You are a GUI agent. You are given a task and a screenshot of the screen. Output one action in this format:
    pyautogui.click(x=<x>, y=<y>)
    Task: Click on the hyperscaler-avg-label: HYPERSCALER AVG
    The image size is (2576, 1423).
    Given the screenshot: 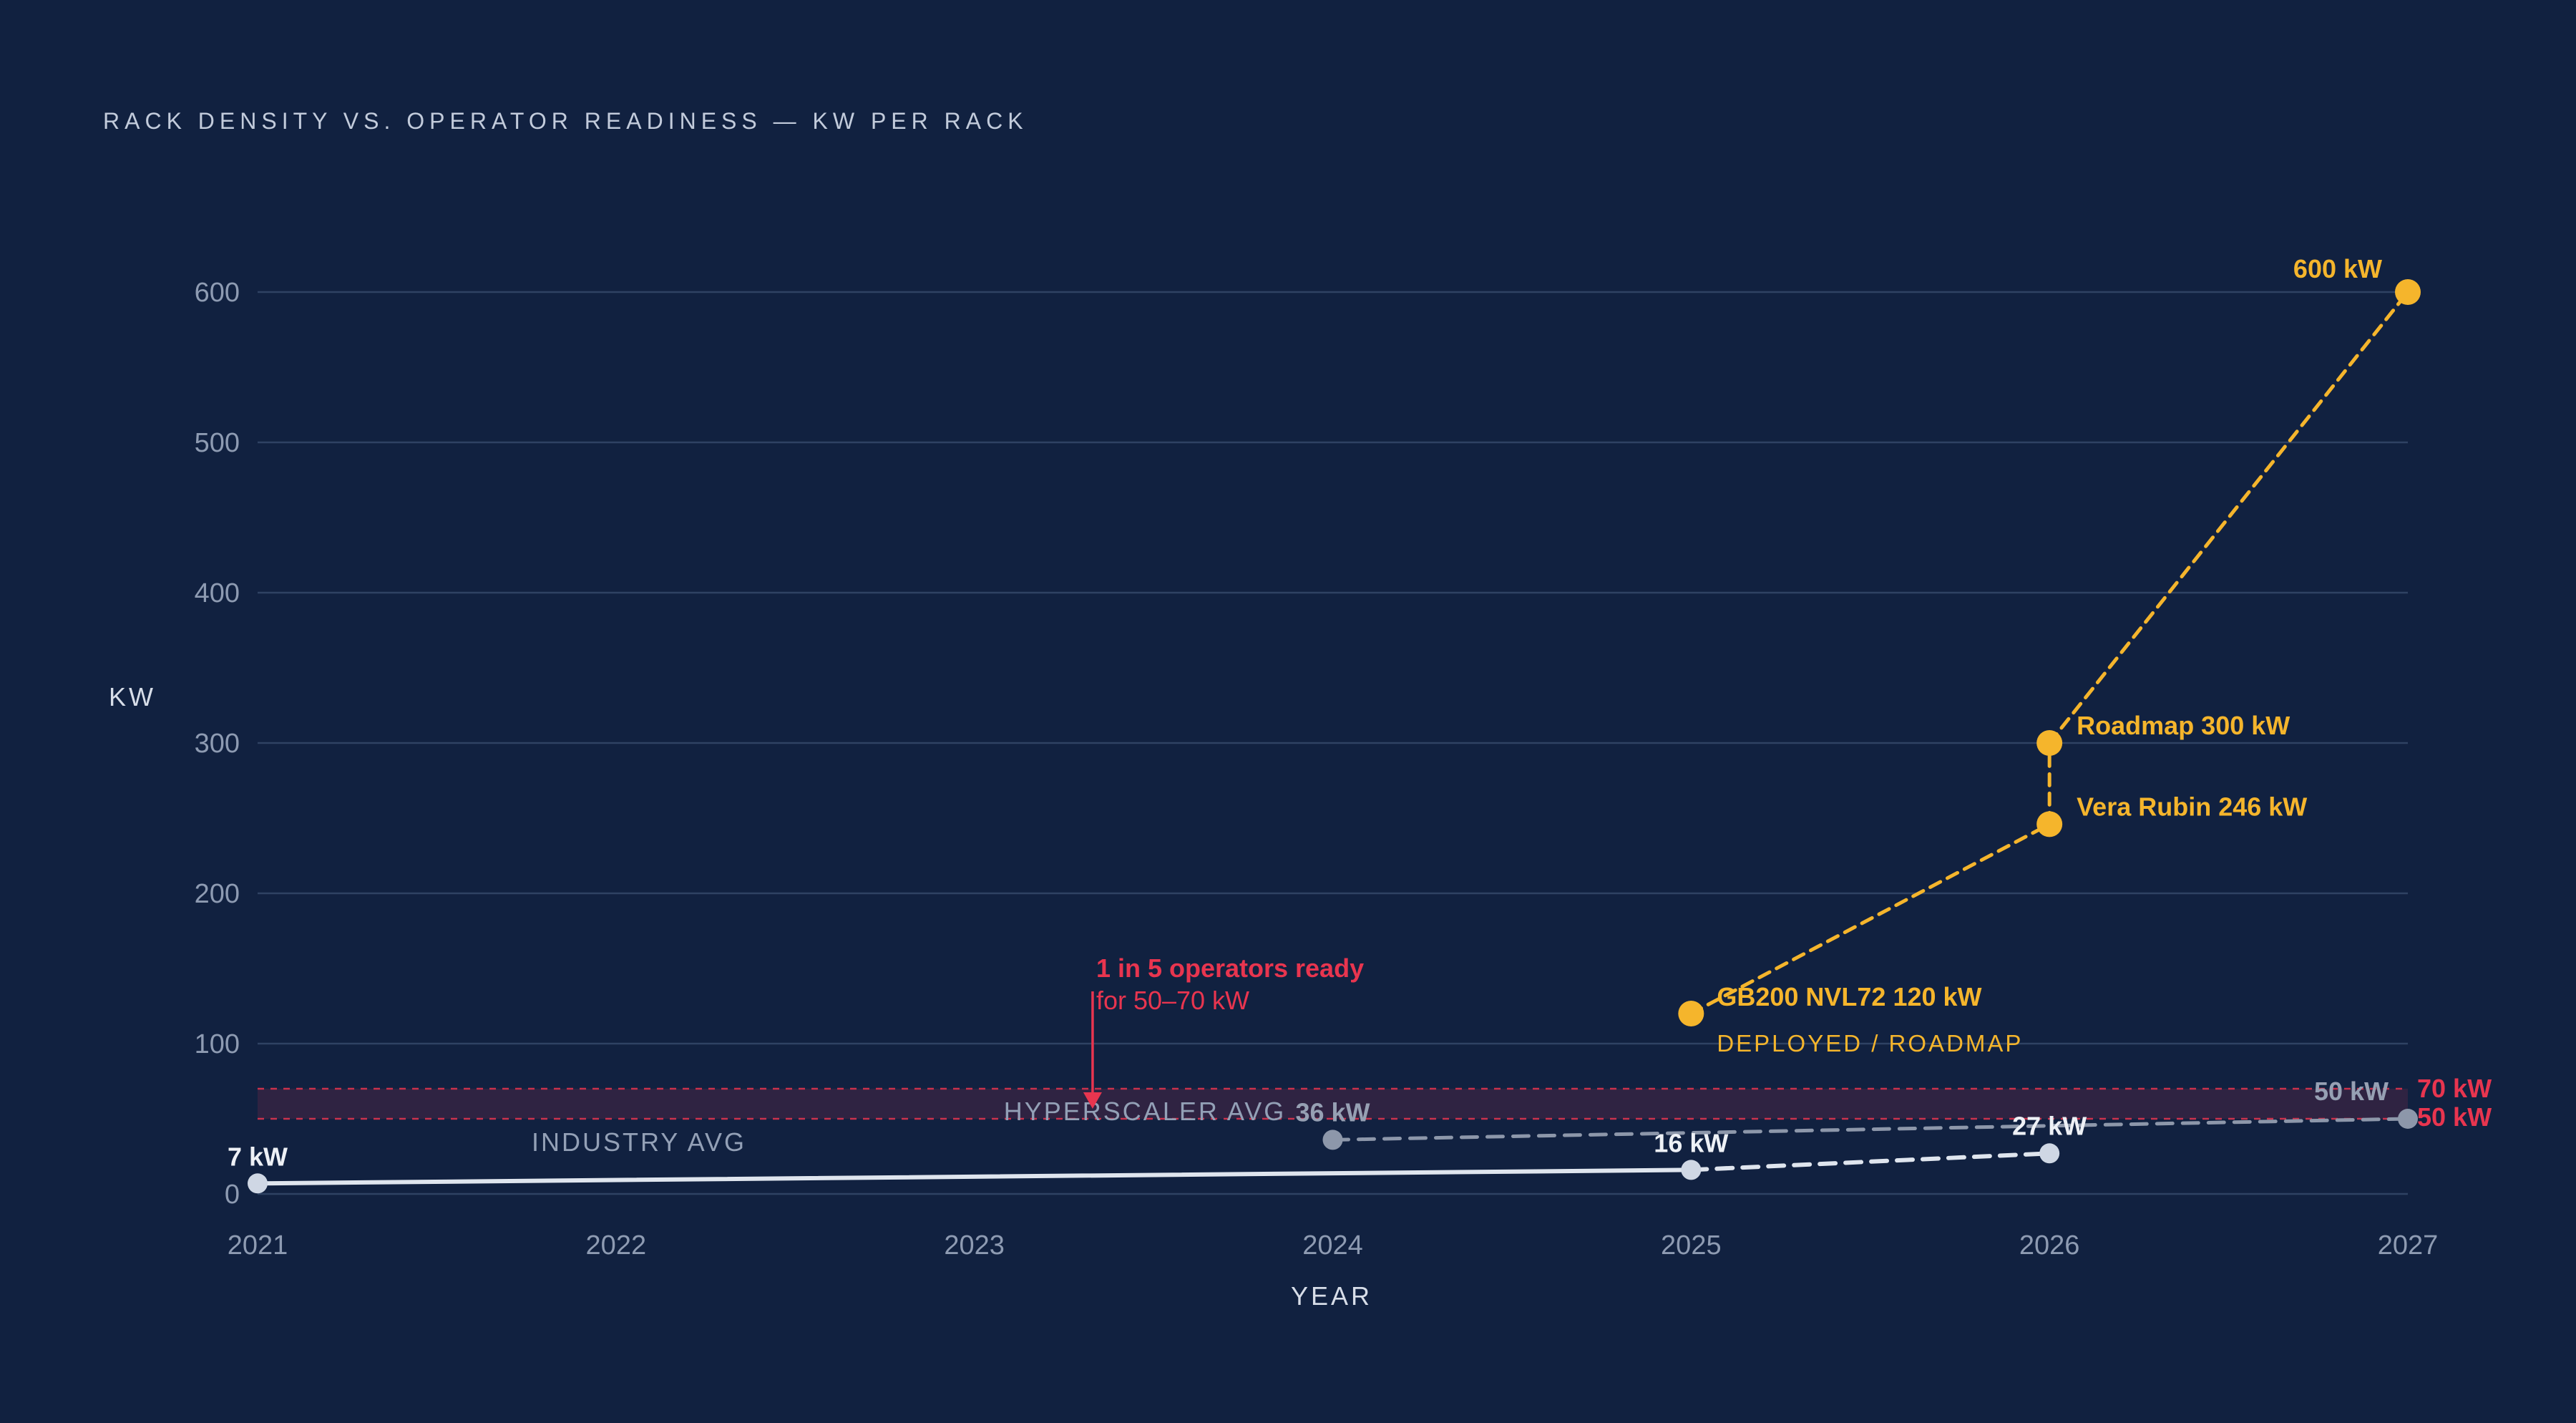 What is the action you would take?
    pyautogui.click(x=1145, y=1111)
    